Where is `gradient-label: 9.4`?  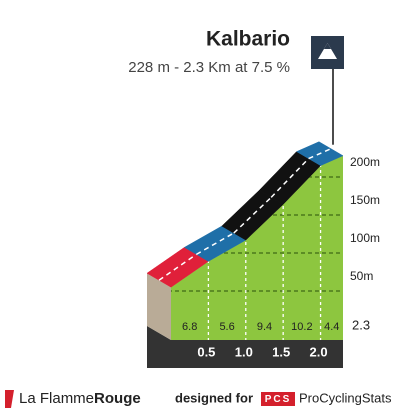 gradient-label: 9.4 is located at coordinates (264, 327).